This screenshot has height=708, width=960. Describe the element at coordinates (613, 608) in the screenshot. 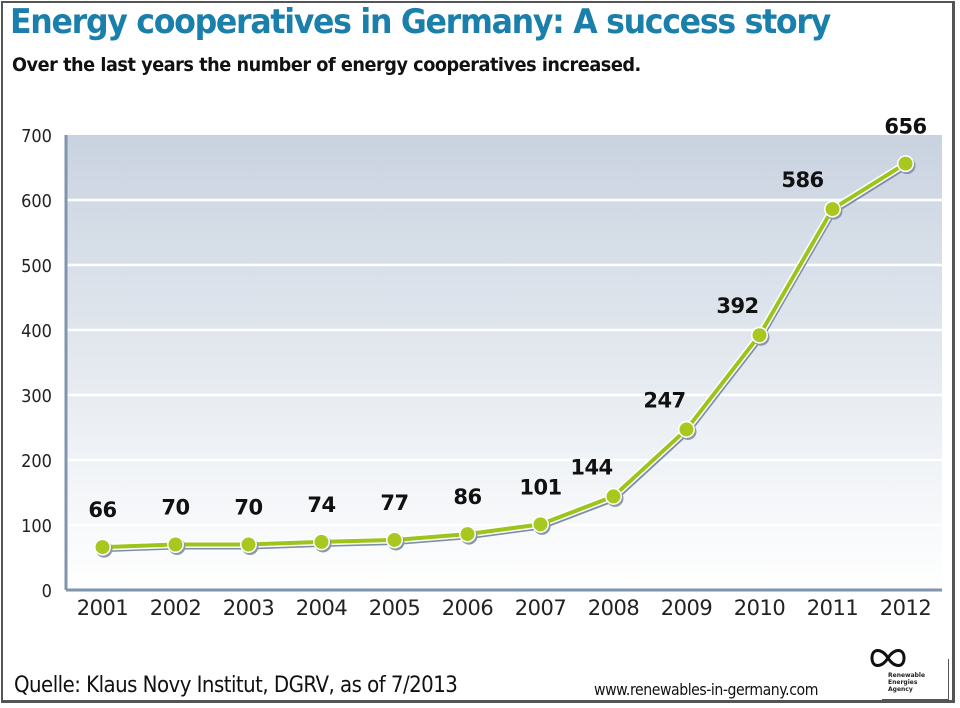

I see `x-tick-label: 2008` at that location.